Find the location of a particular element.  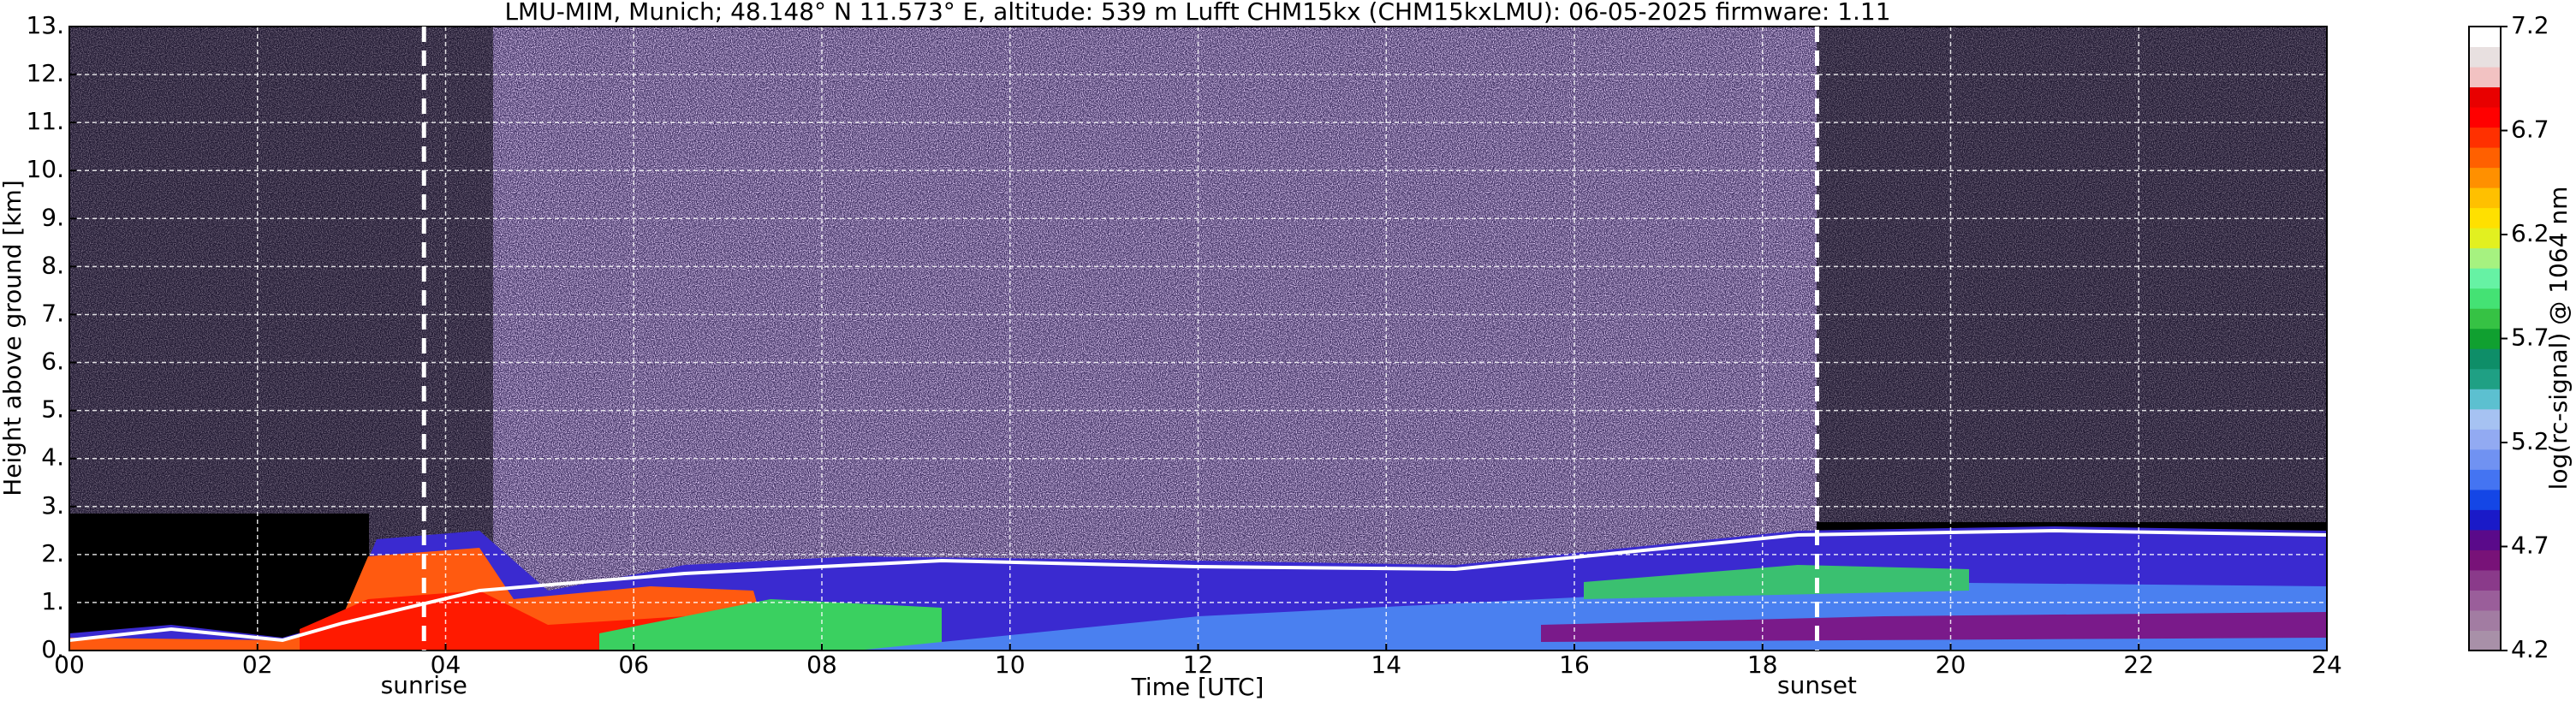

y-tick-label: 1. is located at coordinates (53, 601).